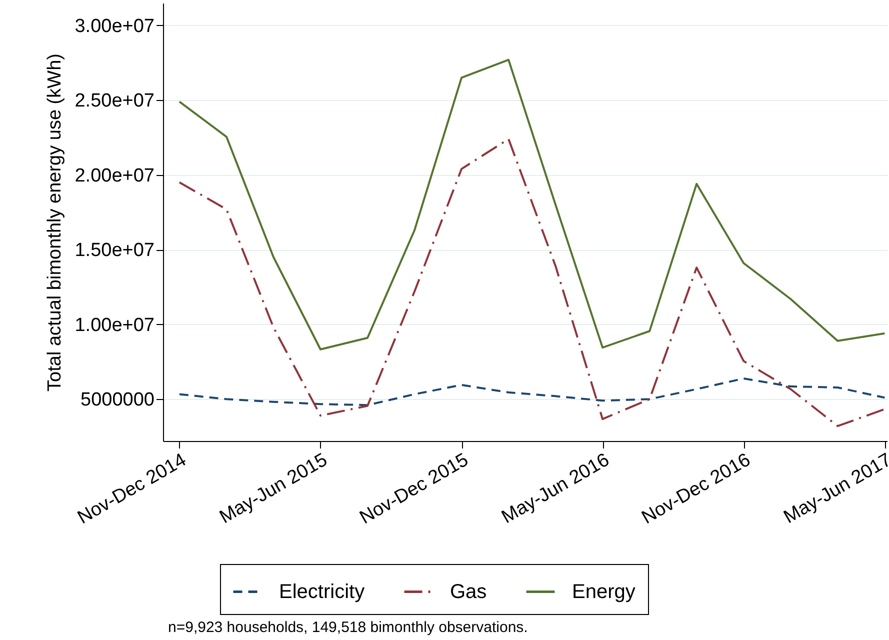 The width and height of the screenshot is (889, 640). Describe the element at coordinates (114, 325) in the screenshot. I see `y-tick-label: 1.00e+07` at that location.